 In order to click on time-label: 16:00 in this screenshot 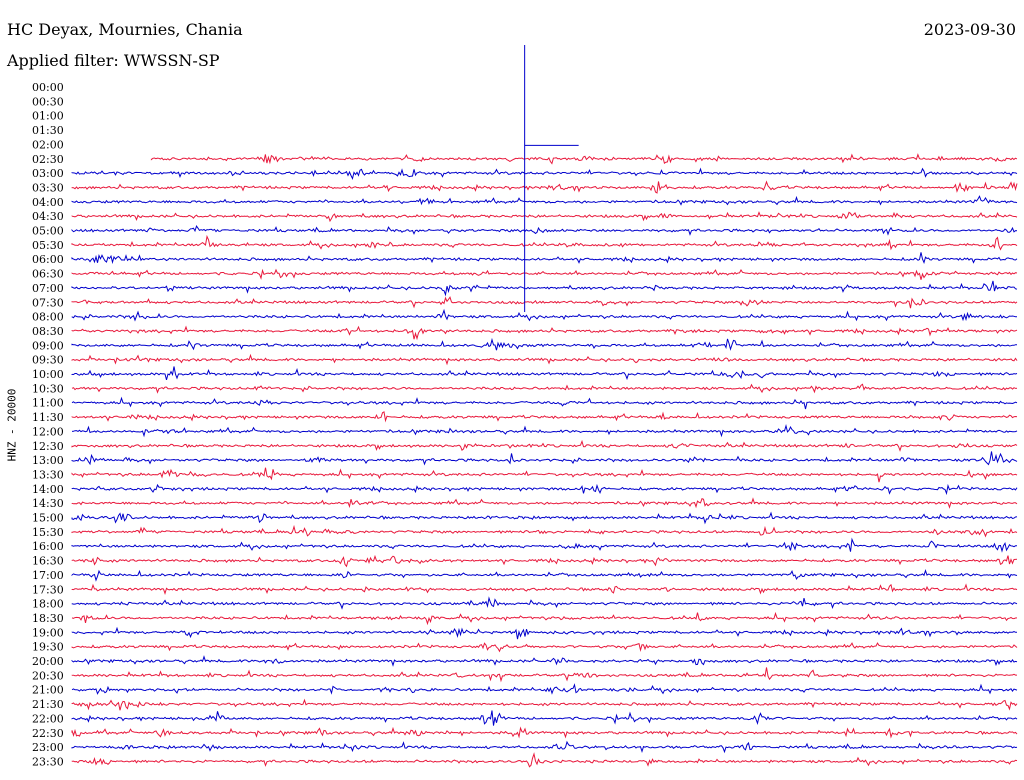, I will do `click(48, 546)`.